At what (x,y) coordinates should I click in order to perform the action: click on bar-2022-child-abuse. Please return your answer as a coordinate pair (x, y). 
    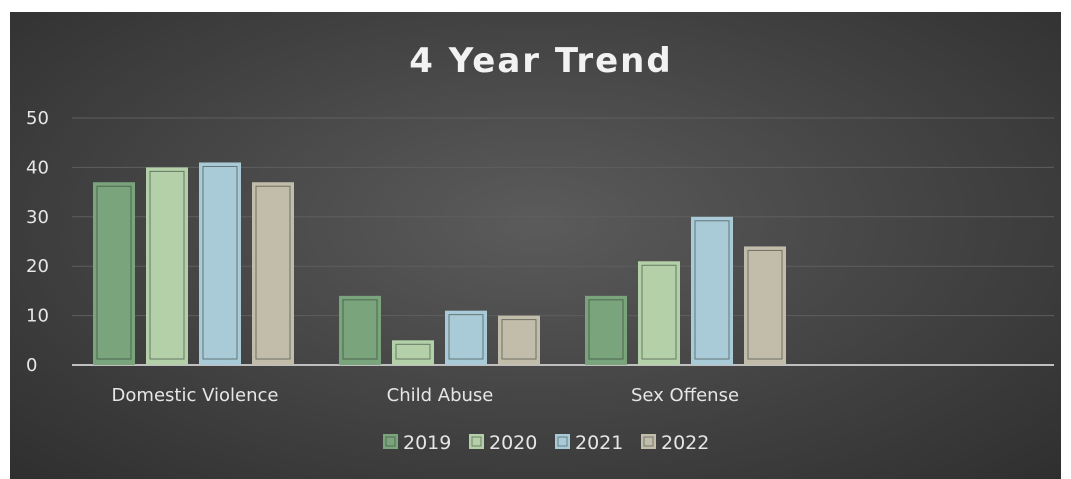
    Looking at the image, I should click on (519, 340).